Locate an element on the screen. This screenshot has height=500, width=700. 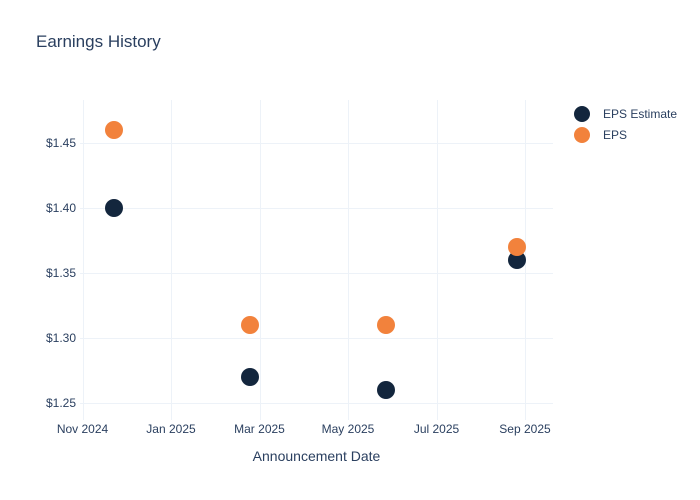
y-tick-label: $1.40 is located at coordinates (60, 207).